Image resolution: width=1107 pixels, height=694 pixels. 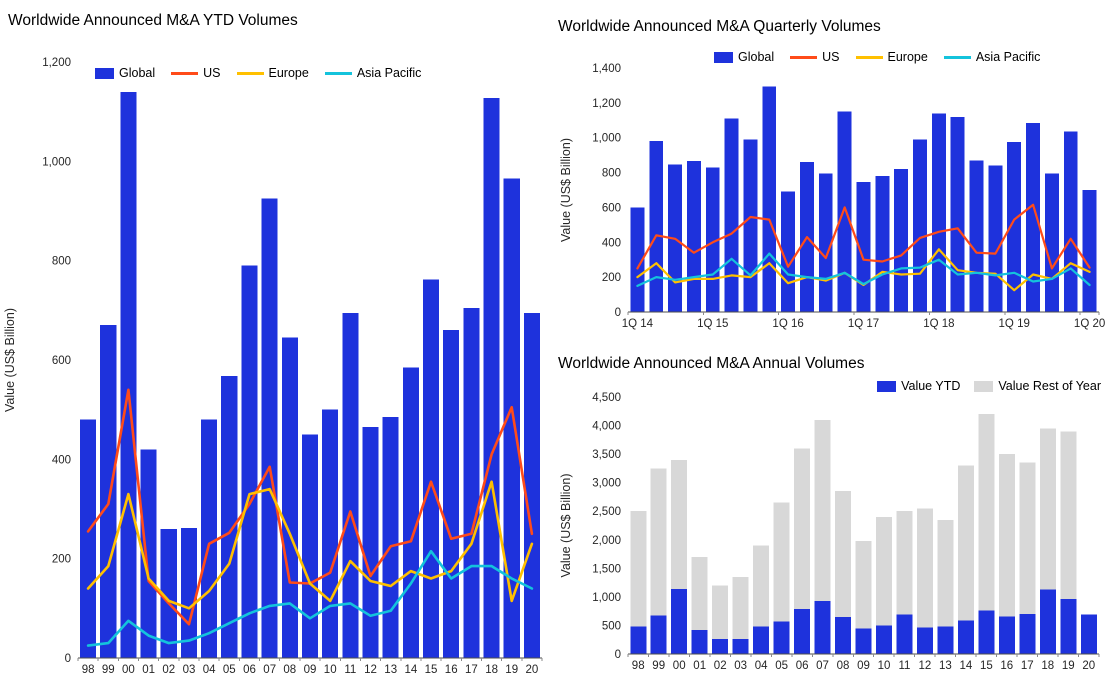 What do you see at coordinates (787, 324) in the screenshot?
I see `x-tick-label: 1Q 16` at bounding box center [787, 324].